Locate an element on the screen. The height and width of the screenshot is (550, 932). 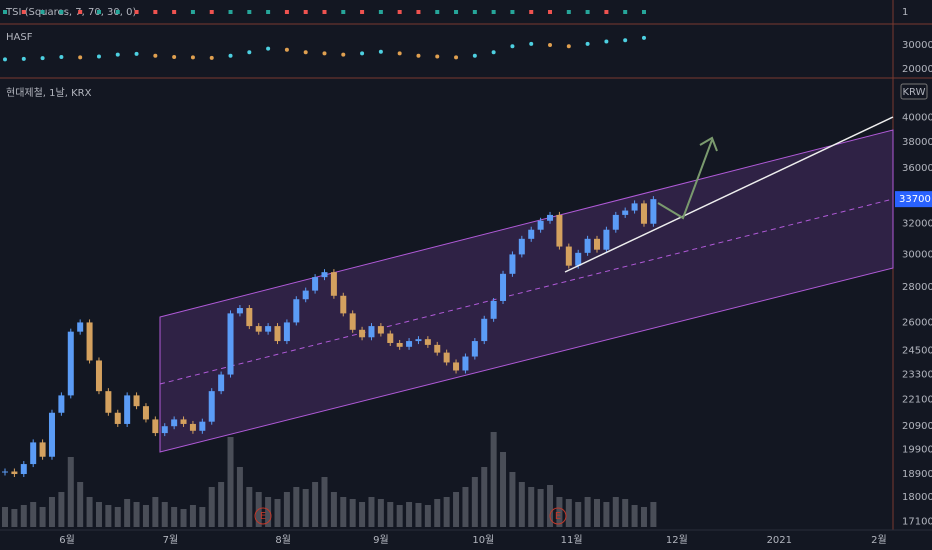
y-tick-label: 18000 is located at coordinates (917, 497).